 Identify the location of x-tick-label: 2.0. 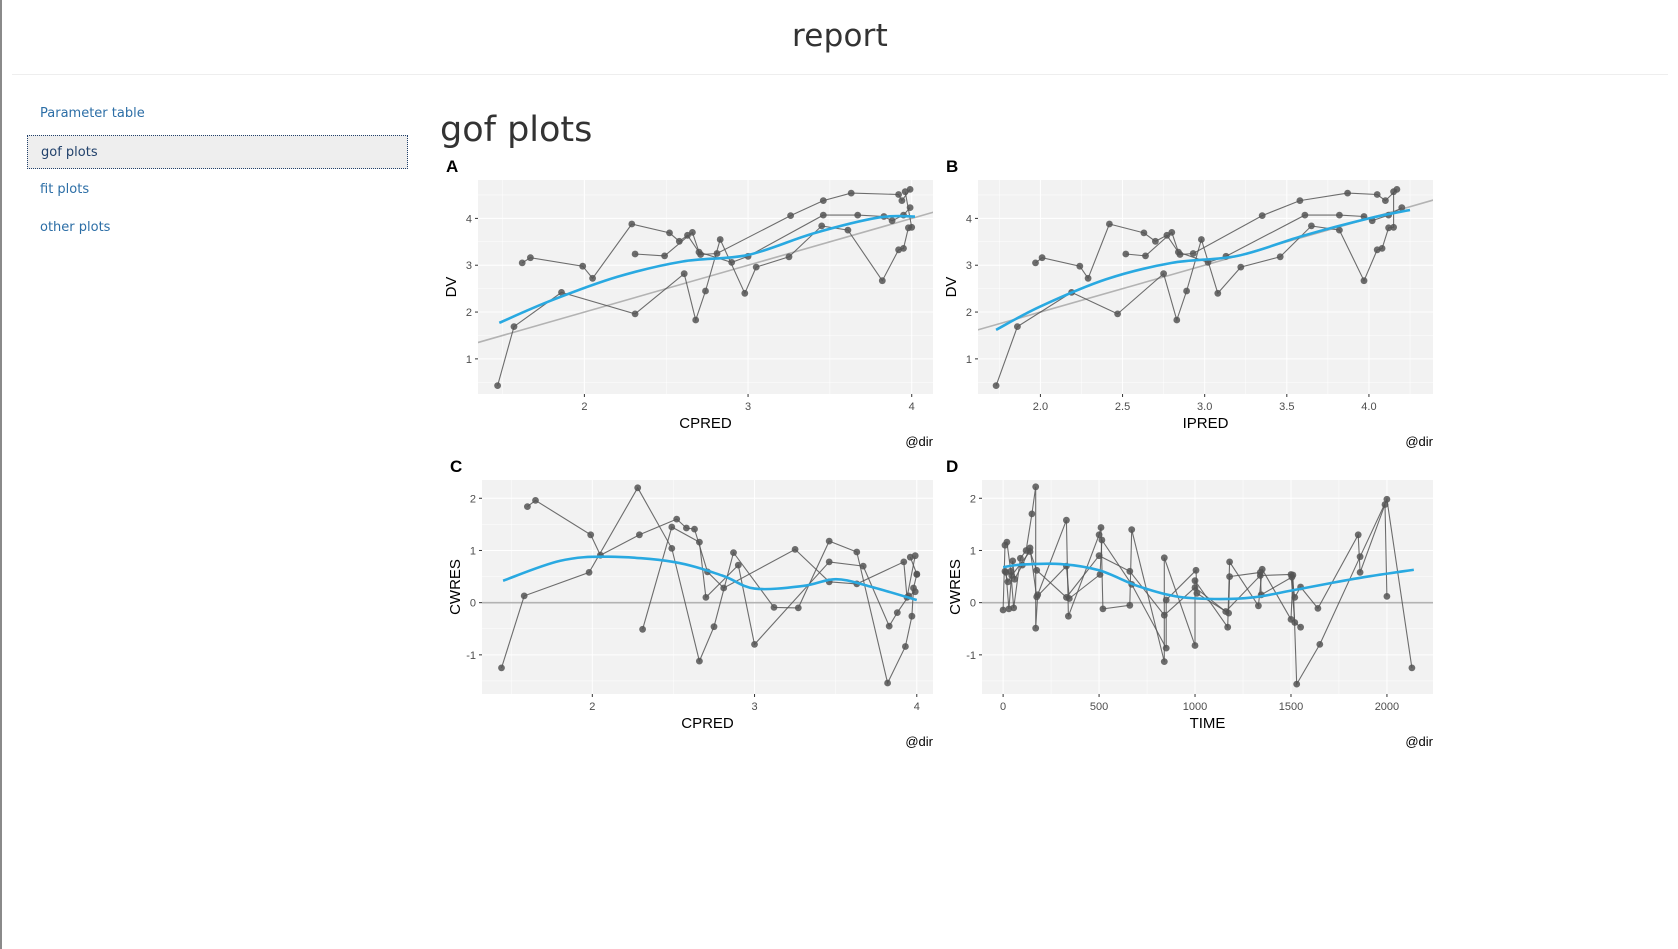
(1040, 407).